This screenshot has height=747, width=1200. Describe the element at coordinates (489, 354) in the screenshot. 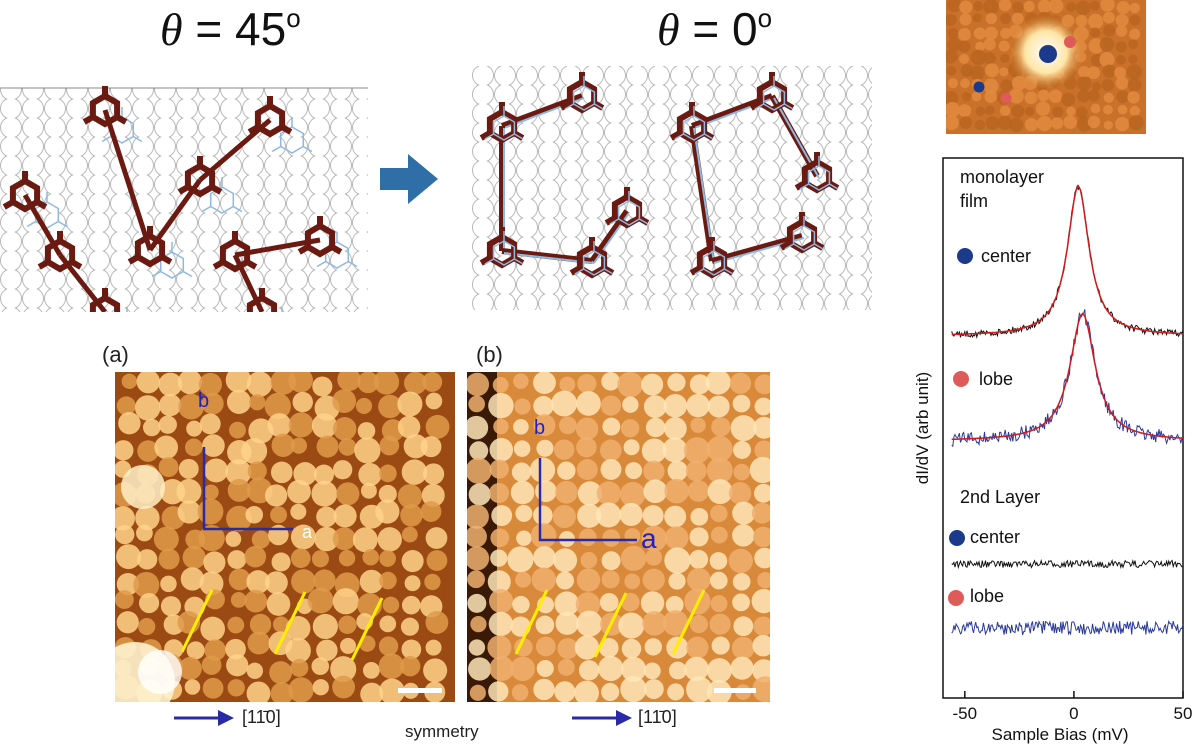

I see `panel-label-b: (b)` at that location.